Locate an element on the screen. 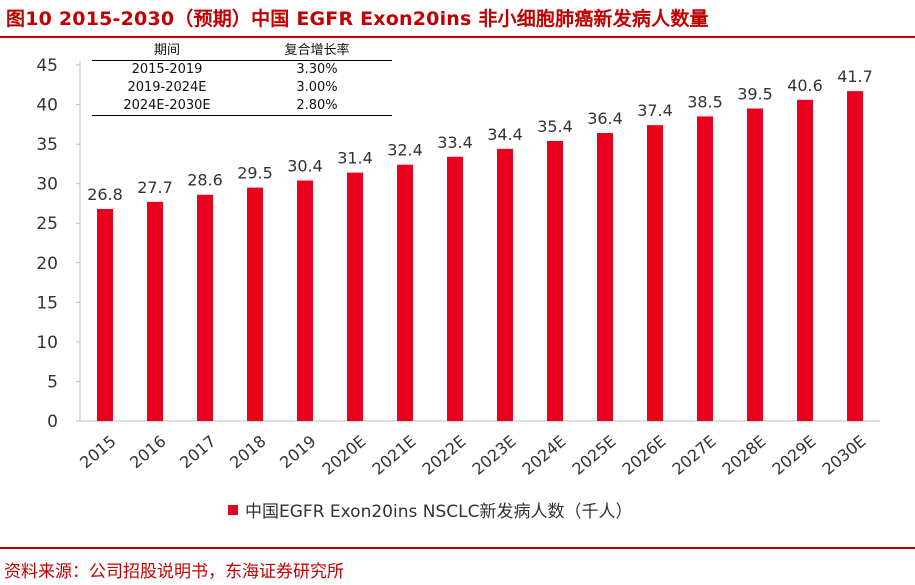 Image resolution: width=915 pixels, height=585 pixels. cagr-rate: 2.80% is located at coordinates (317, 105).